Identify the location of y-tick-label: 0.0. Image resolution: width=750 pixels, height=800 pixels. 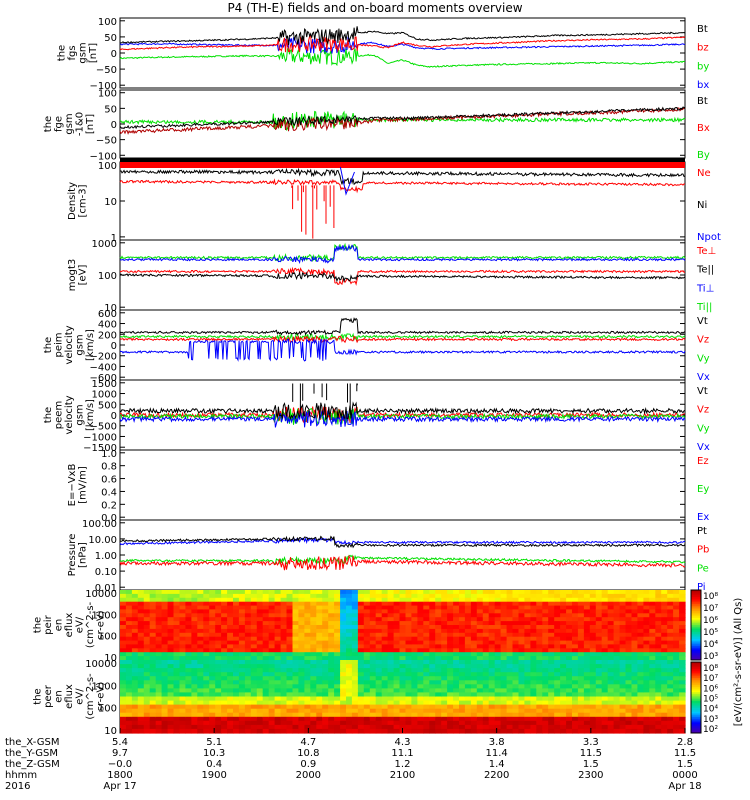
(109, 518).